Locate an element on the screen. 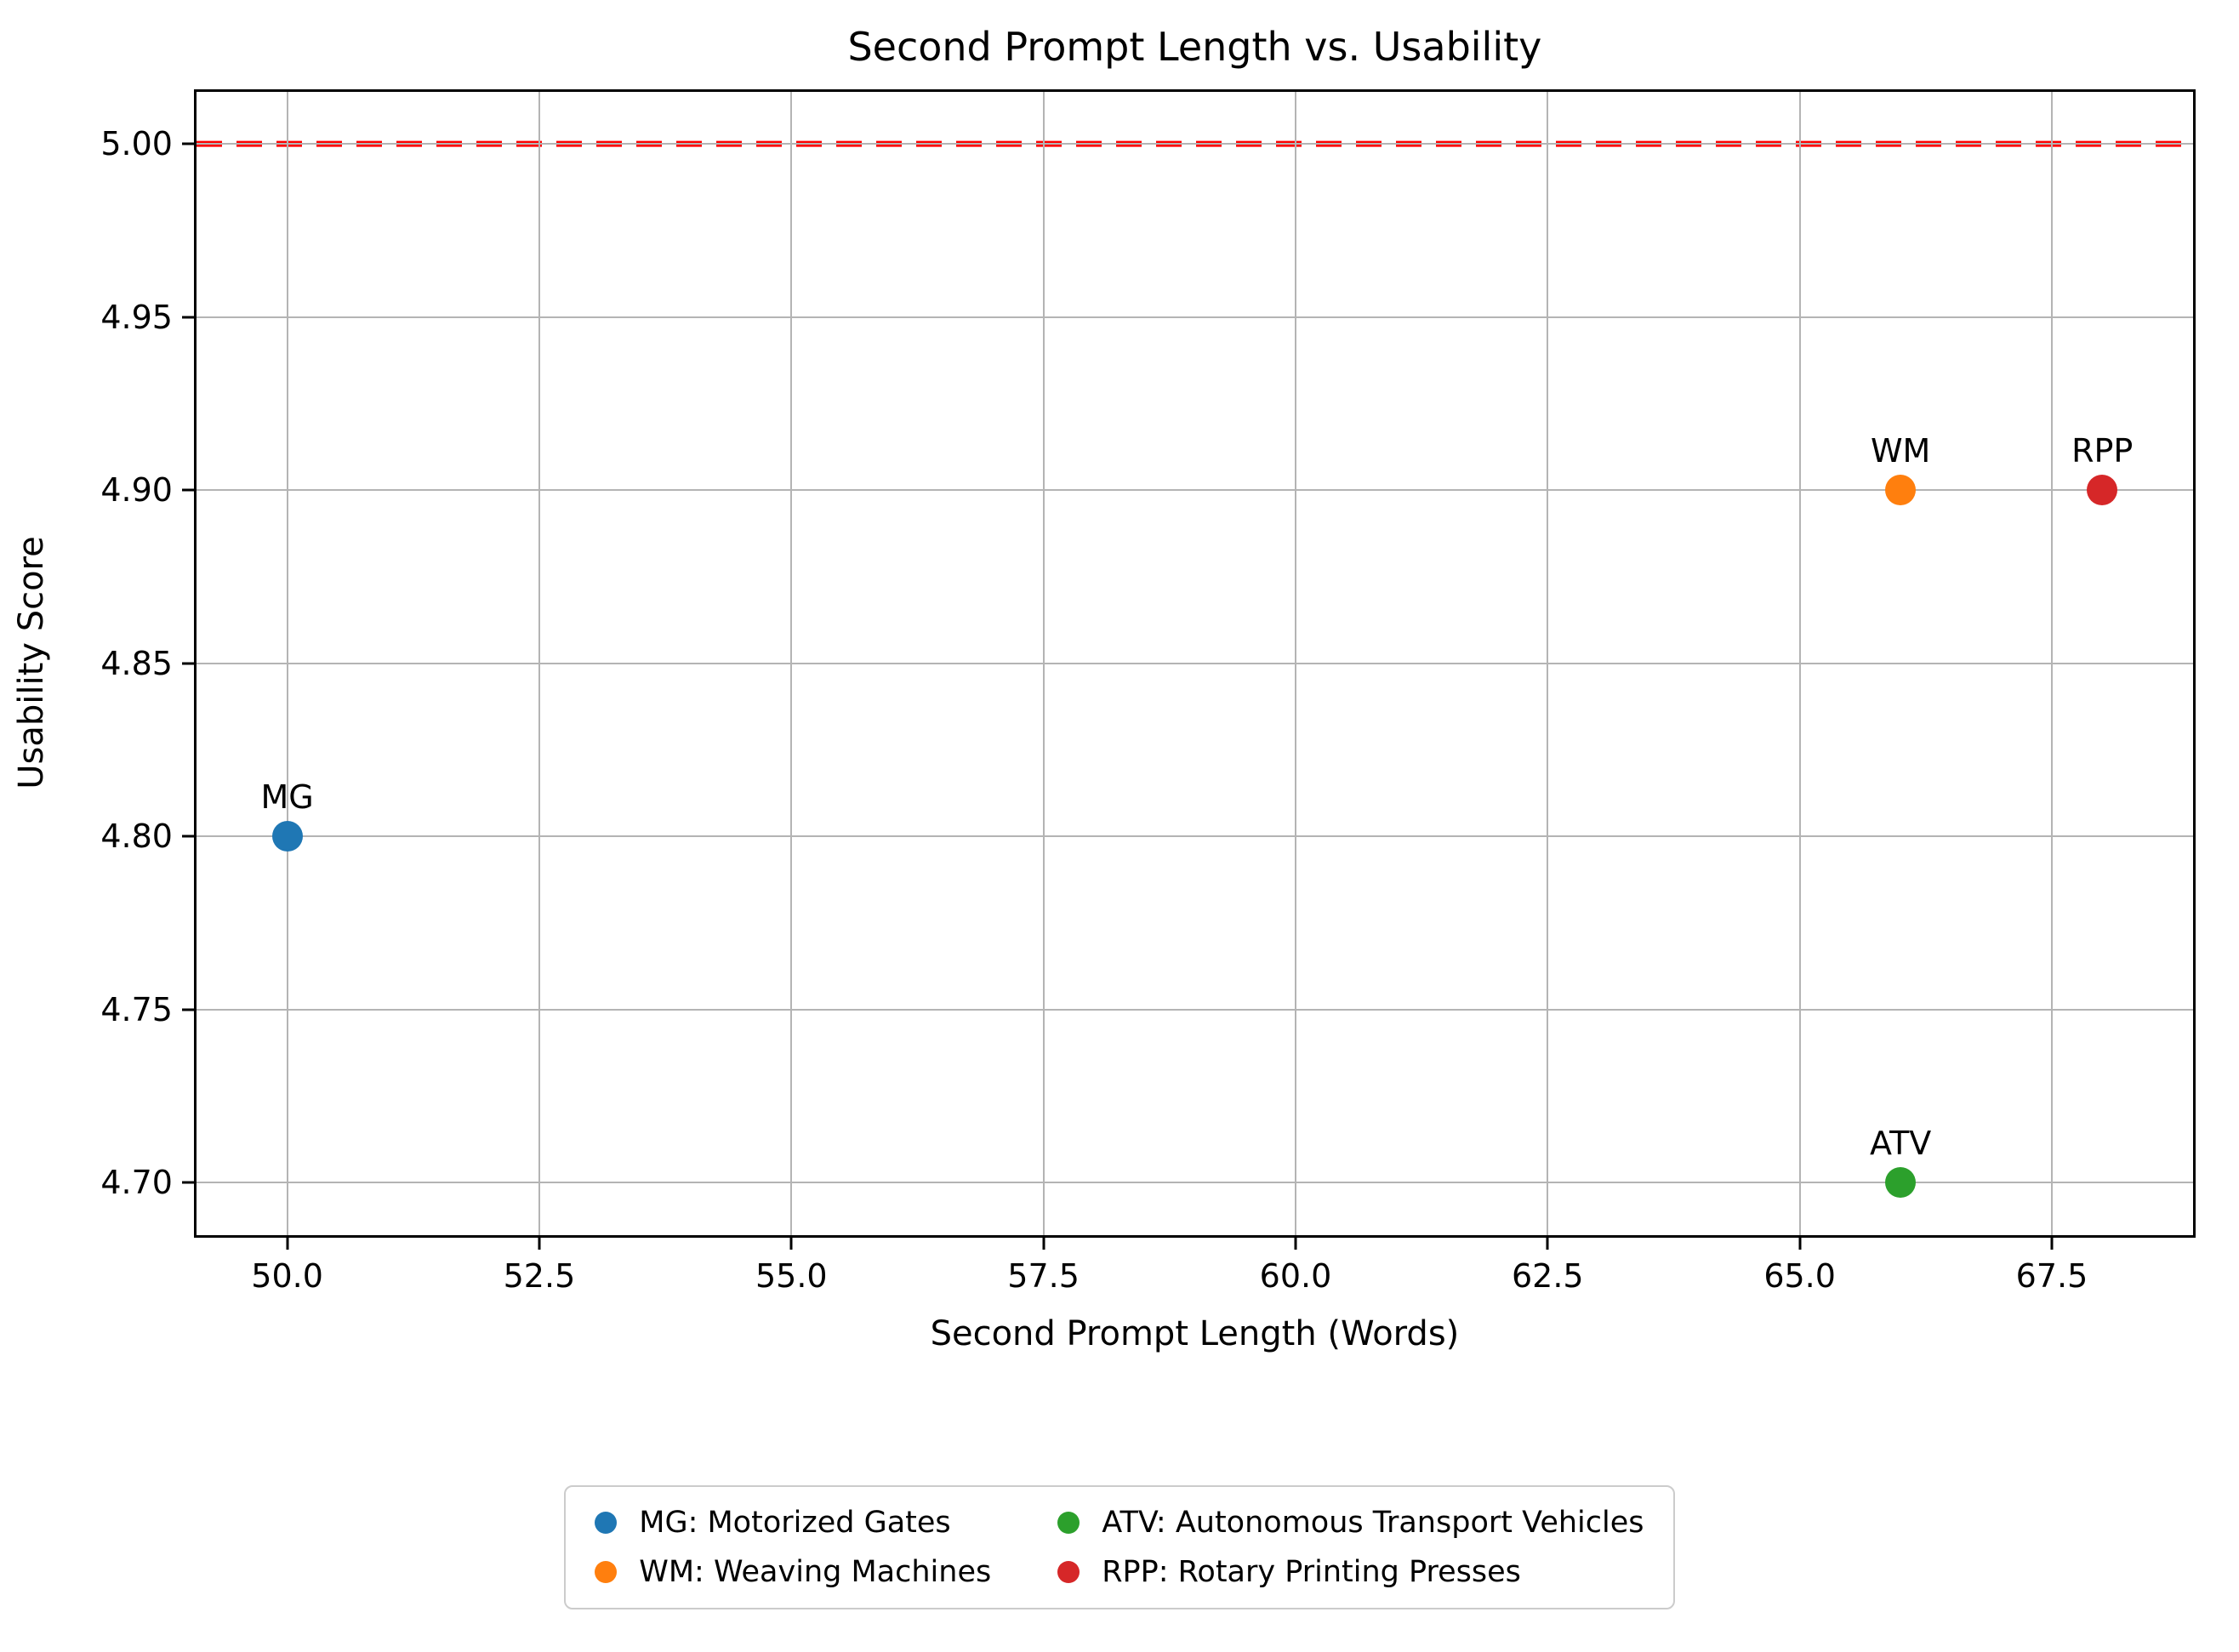 The width and height of the screenshot is (2239, 1652). x-tick-label: 52.5 is located at coordinates (539, 1275).